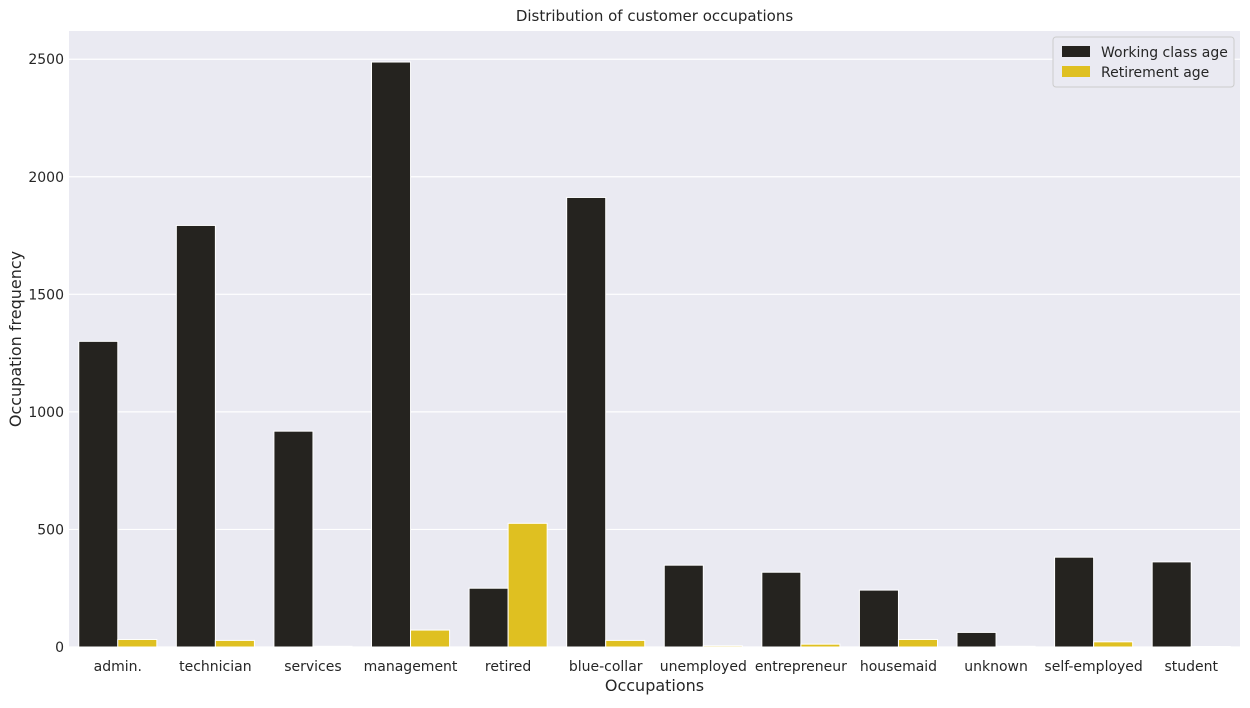 This screenshot has width=1250, height=708. What do you see at coordinates (703, 667) in the screenshot?
I see `x-tick-label: unemployed` at bounding box center [703, 667].